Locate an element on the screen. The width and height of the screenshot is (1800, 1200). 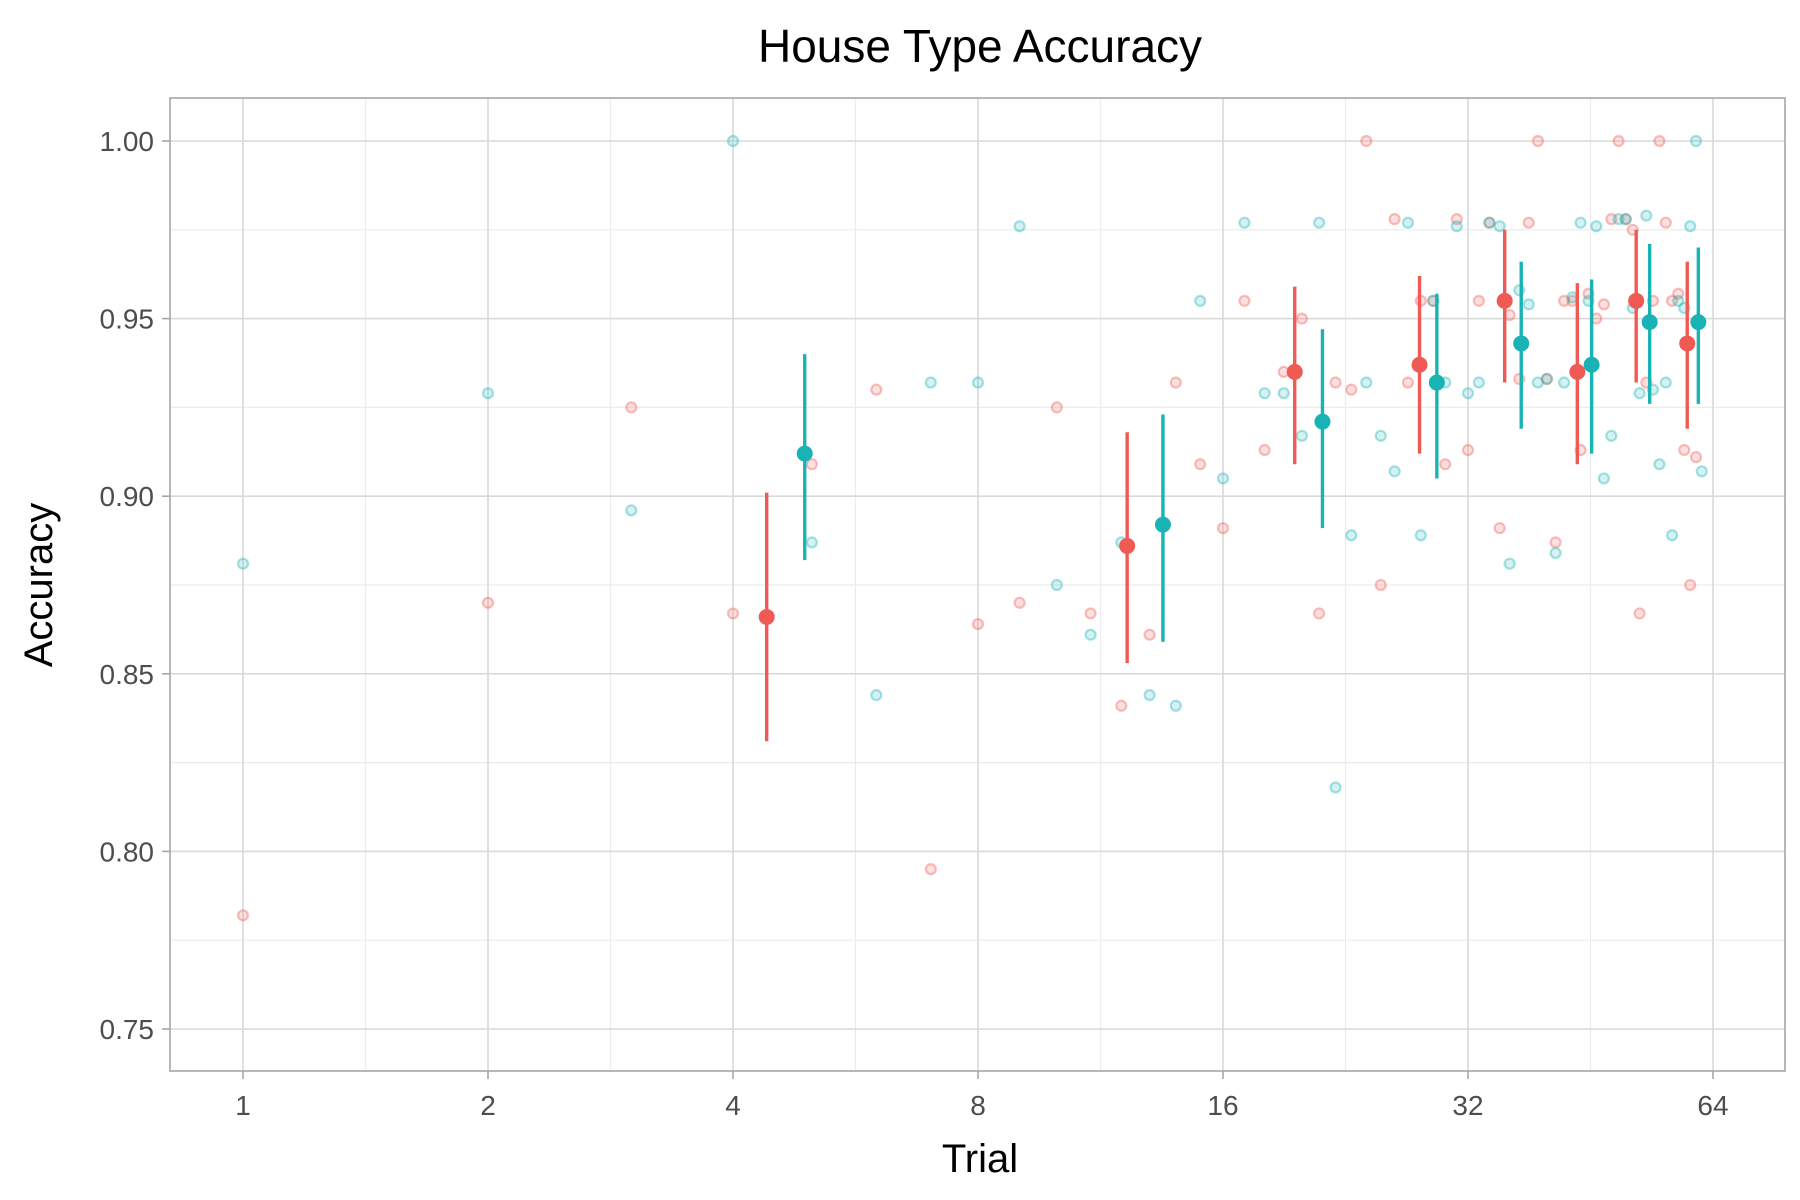
y-tick-label: 0.90 is located at coordinates (127, 496).